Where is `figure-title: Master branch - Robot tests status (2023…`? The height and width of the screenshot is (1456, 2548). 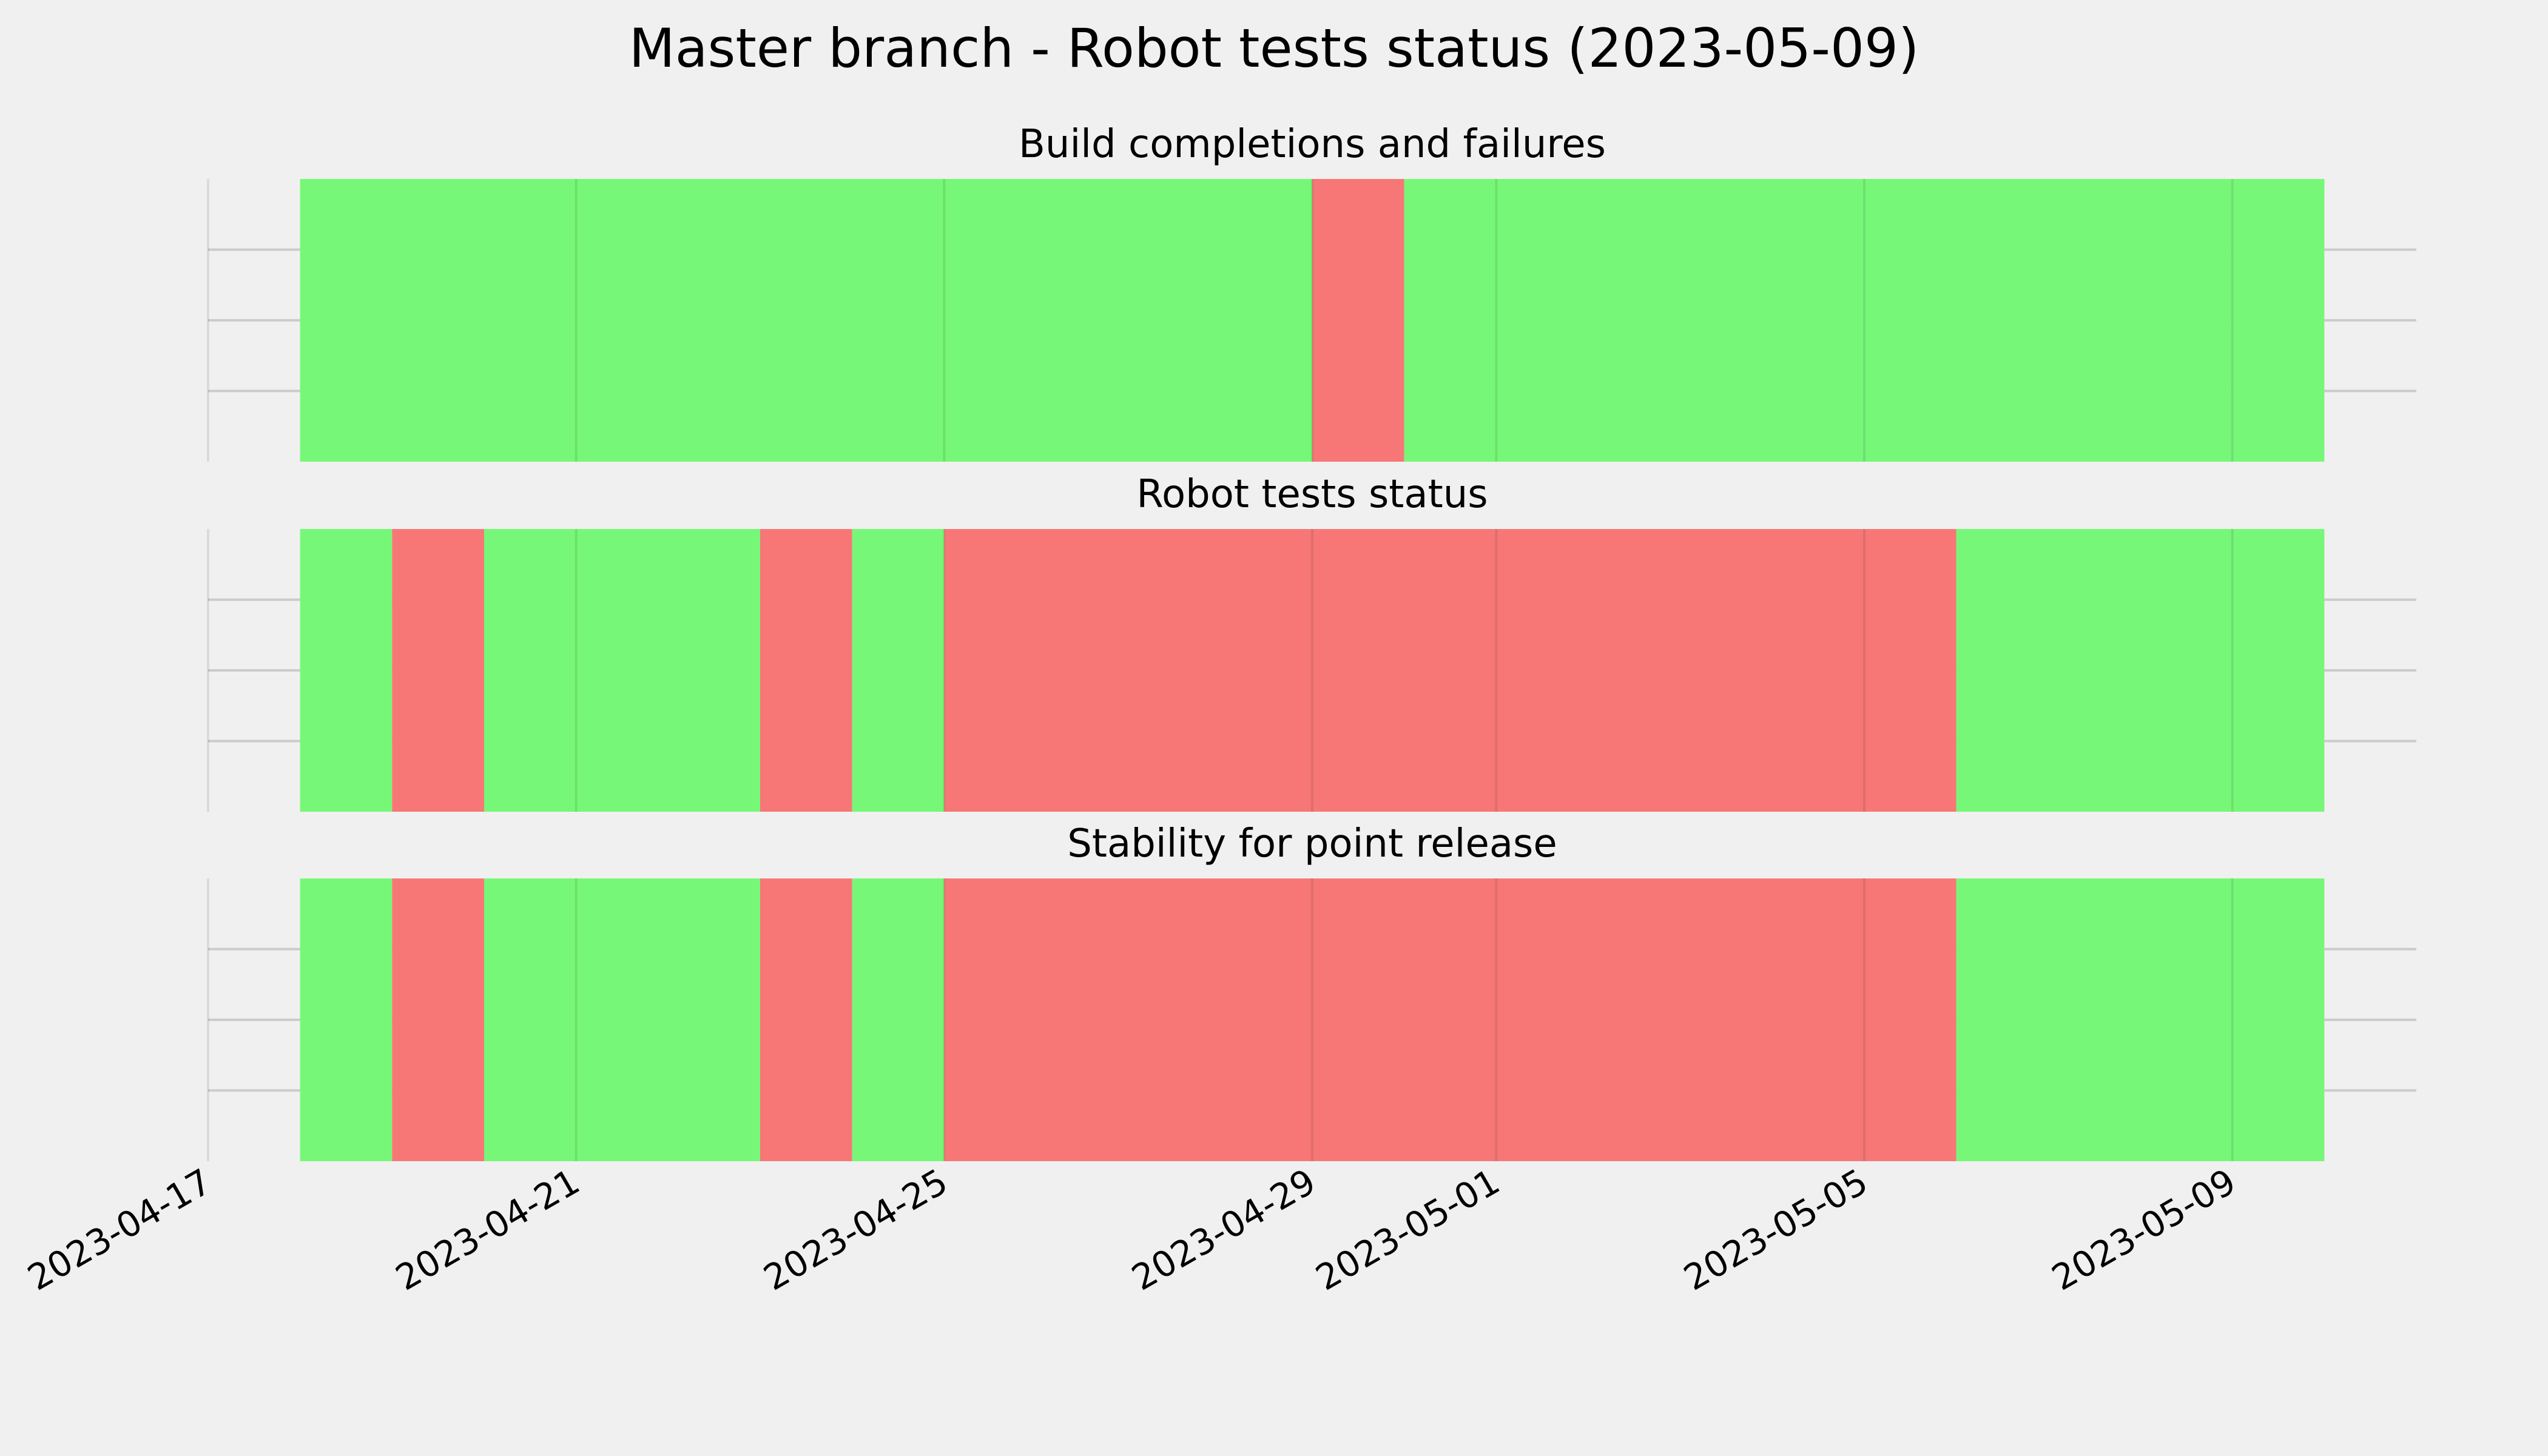
figure-title: Master branch - Robot tests status (2023… is located at coordinates (1274, 48).